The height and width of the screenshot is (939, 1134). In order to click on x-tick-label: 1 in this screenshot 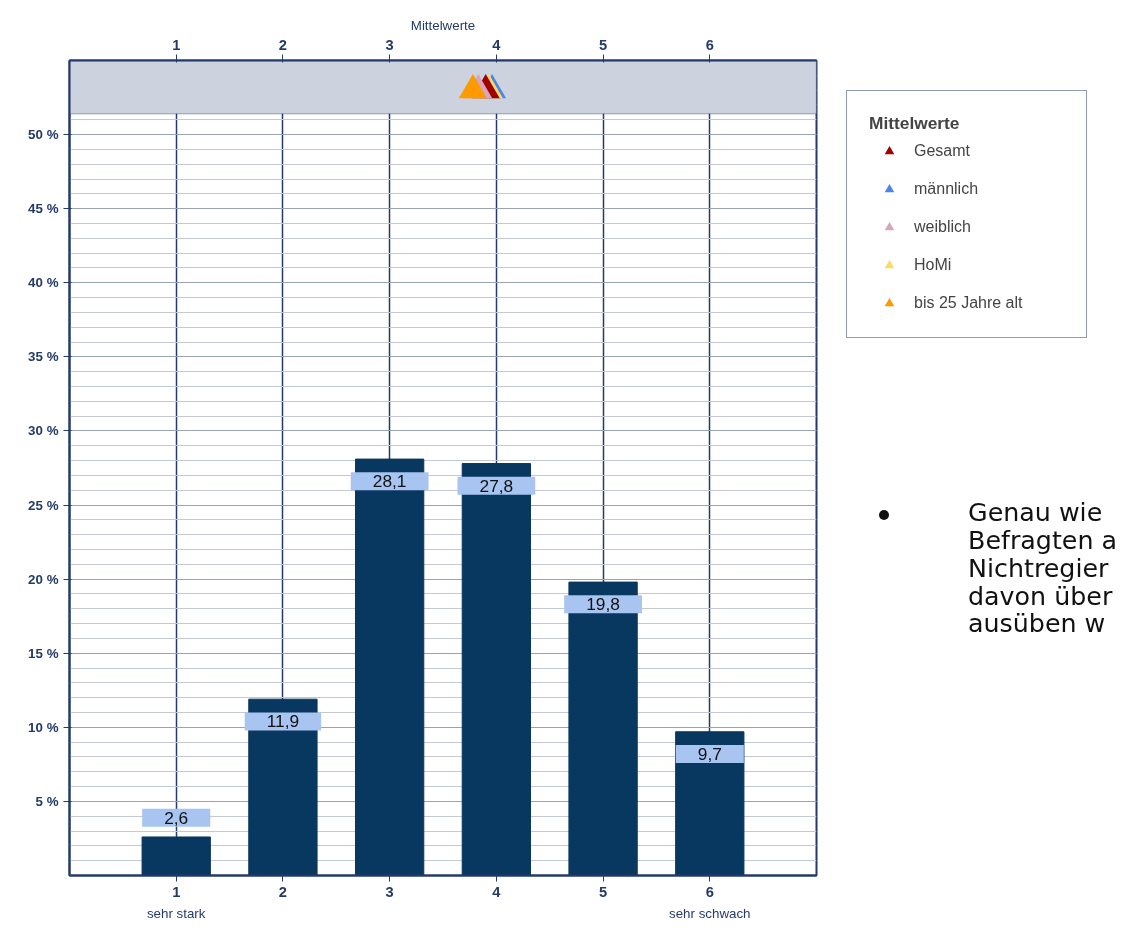, I will do `click(176, 44)`.